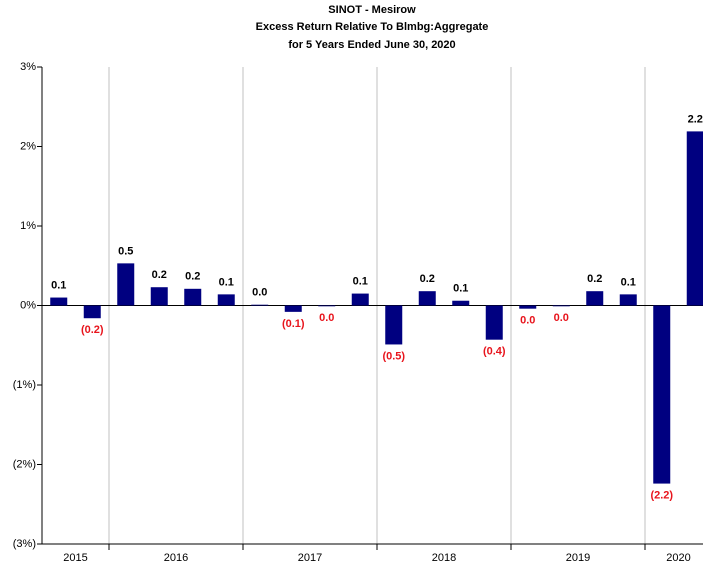 Image resolution: width=703 pixels, height=567 pixels. Describe the element at coordinates (28, 67) in the screenshot. I see `y-tick-label: 3%` at that location.